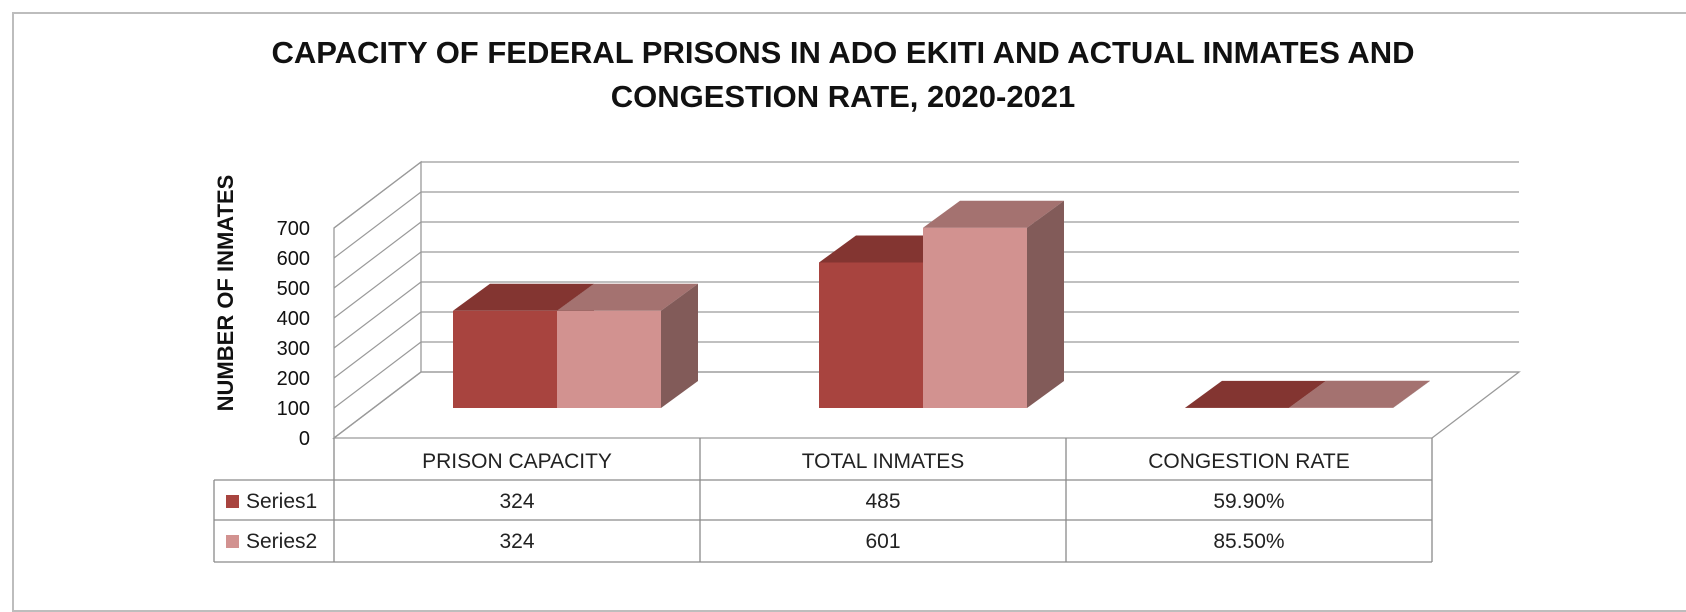  I want to click on y-tick-labels: 0 100 200 300 400 500 600 700, so click(293, 334).